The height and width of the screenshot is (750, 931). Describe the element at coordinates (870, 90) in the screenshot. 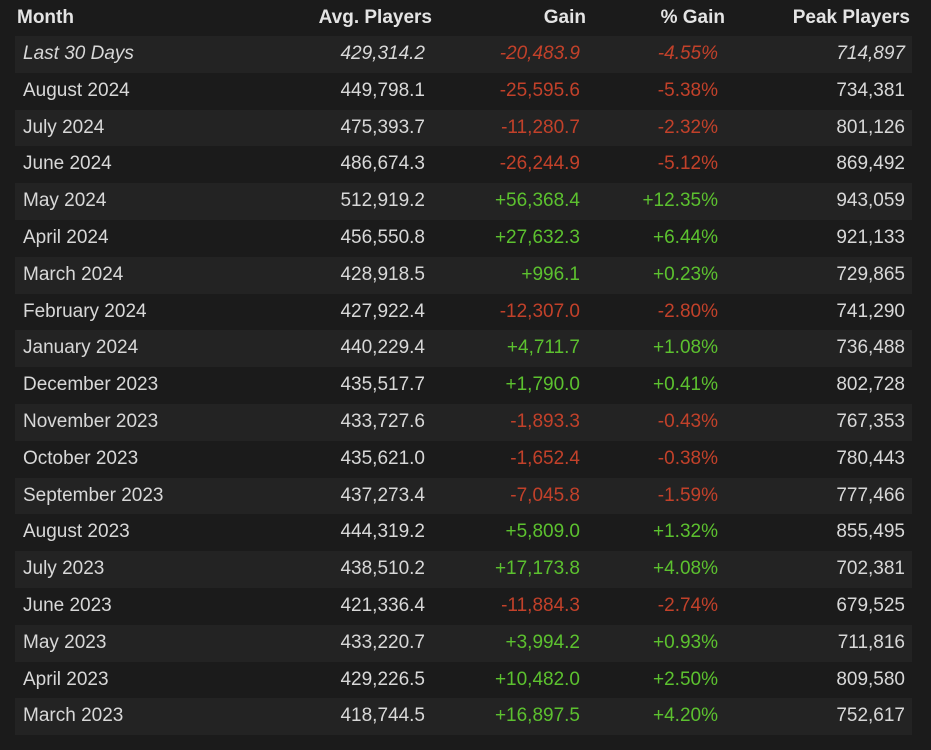

I see `peak-players-cell: 734,381` at that location.